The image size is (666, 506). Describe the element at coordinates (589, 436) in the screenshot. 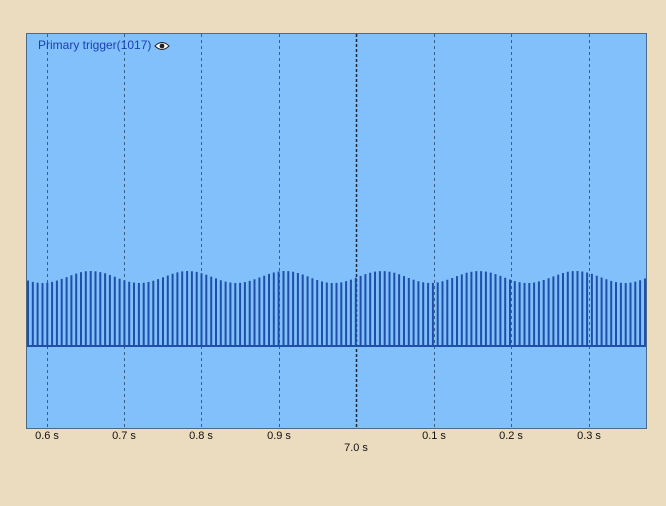

I see `x-tick-label: 0.3 s` at that location.